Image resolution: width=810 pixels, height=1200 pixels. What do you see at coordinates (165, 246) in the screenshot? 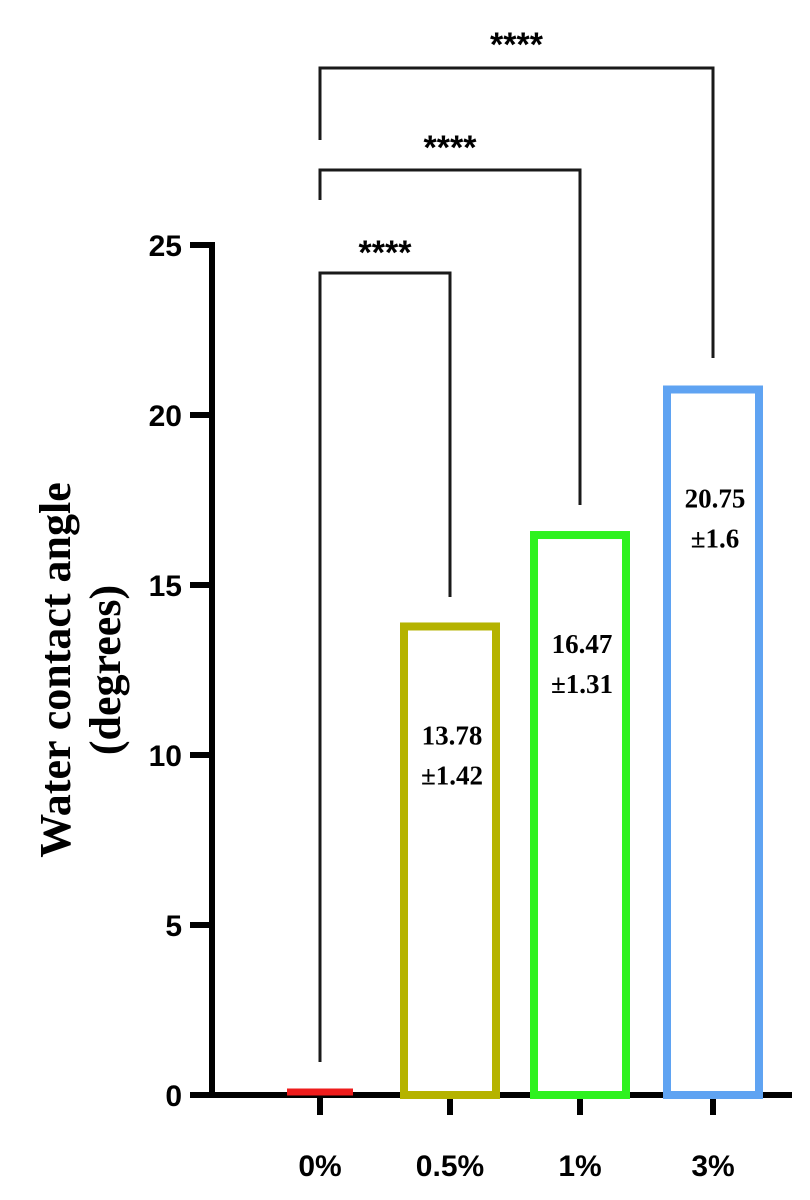
I see `y-tick-label: 25` at bounding box center [165, 246].